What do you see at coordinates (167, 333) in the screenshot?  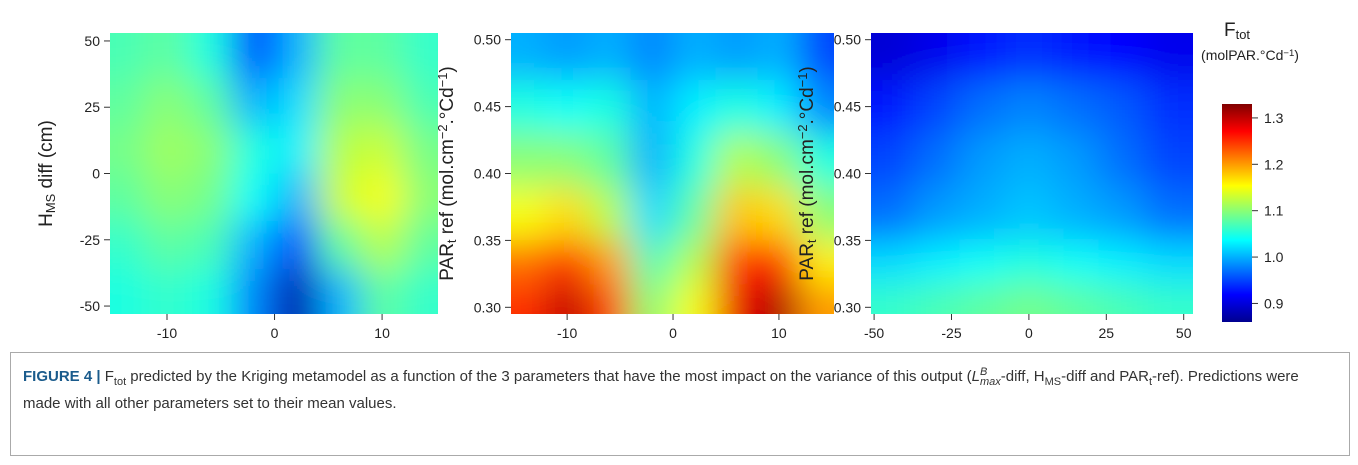 I see `x-tick-label: -10` at bounding box center [167, 333].